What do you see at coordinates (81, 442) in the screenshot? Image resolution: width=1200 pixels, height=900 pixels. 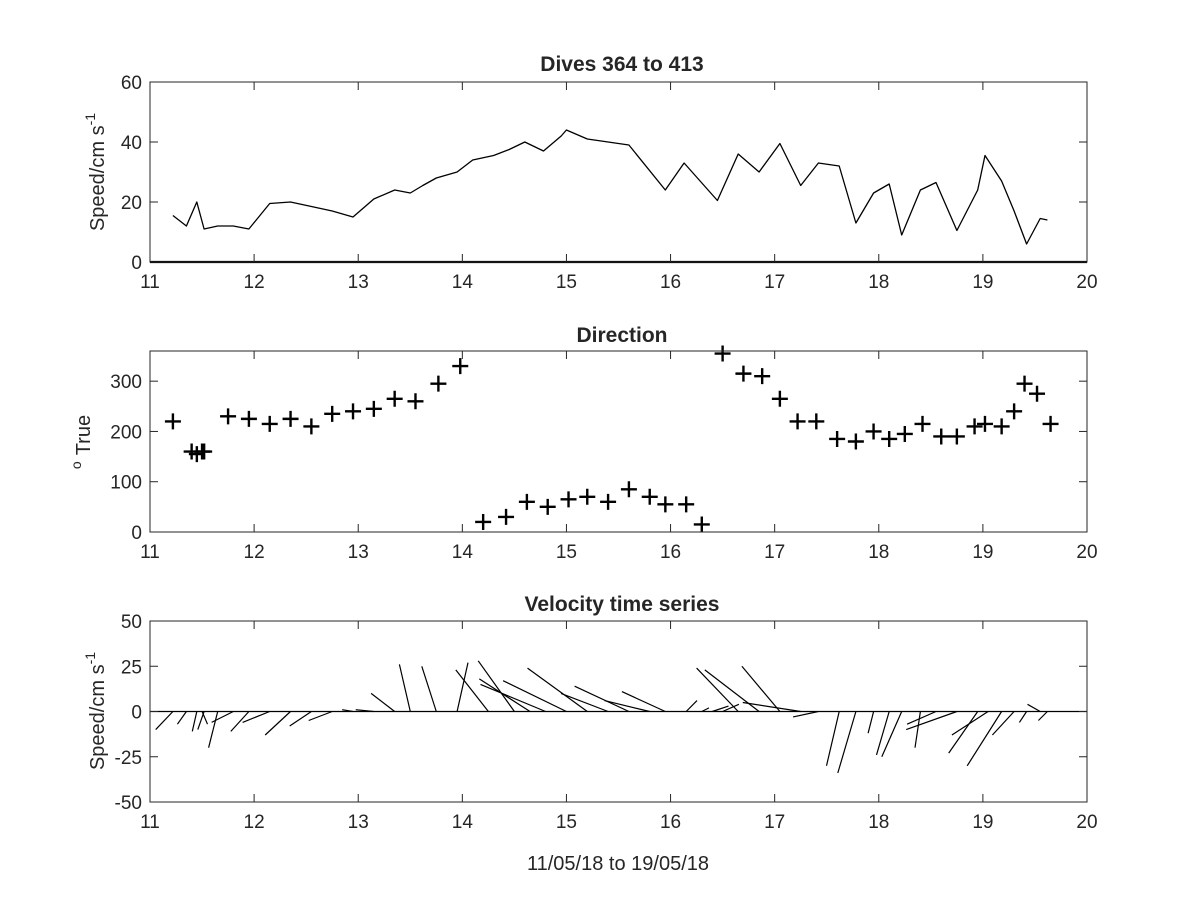 I see `direction-panel-y-axis-label: o True` at bounding box center [81, 442].